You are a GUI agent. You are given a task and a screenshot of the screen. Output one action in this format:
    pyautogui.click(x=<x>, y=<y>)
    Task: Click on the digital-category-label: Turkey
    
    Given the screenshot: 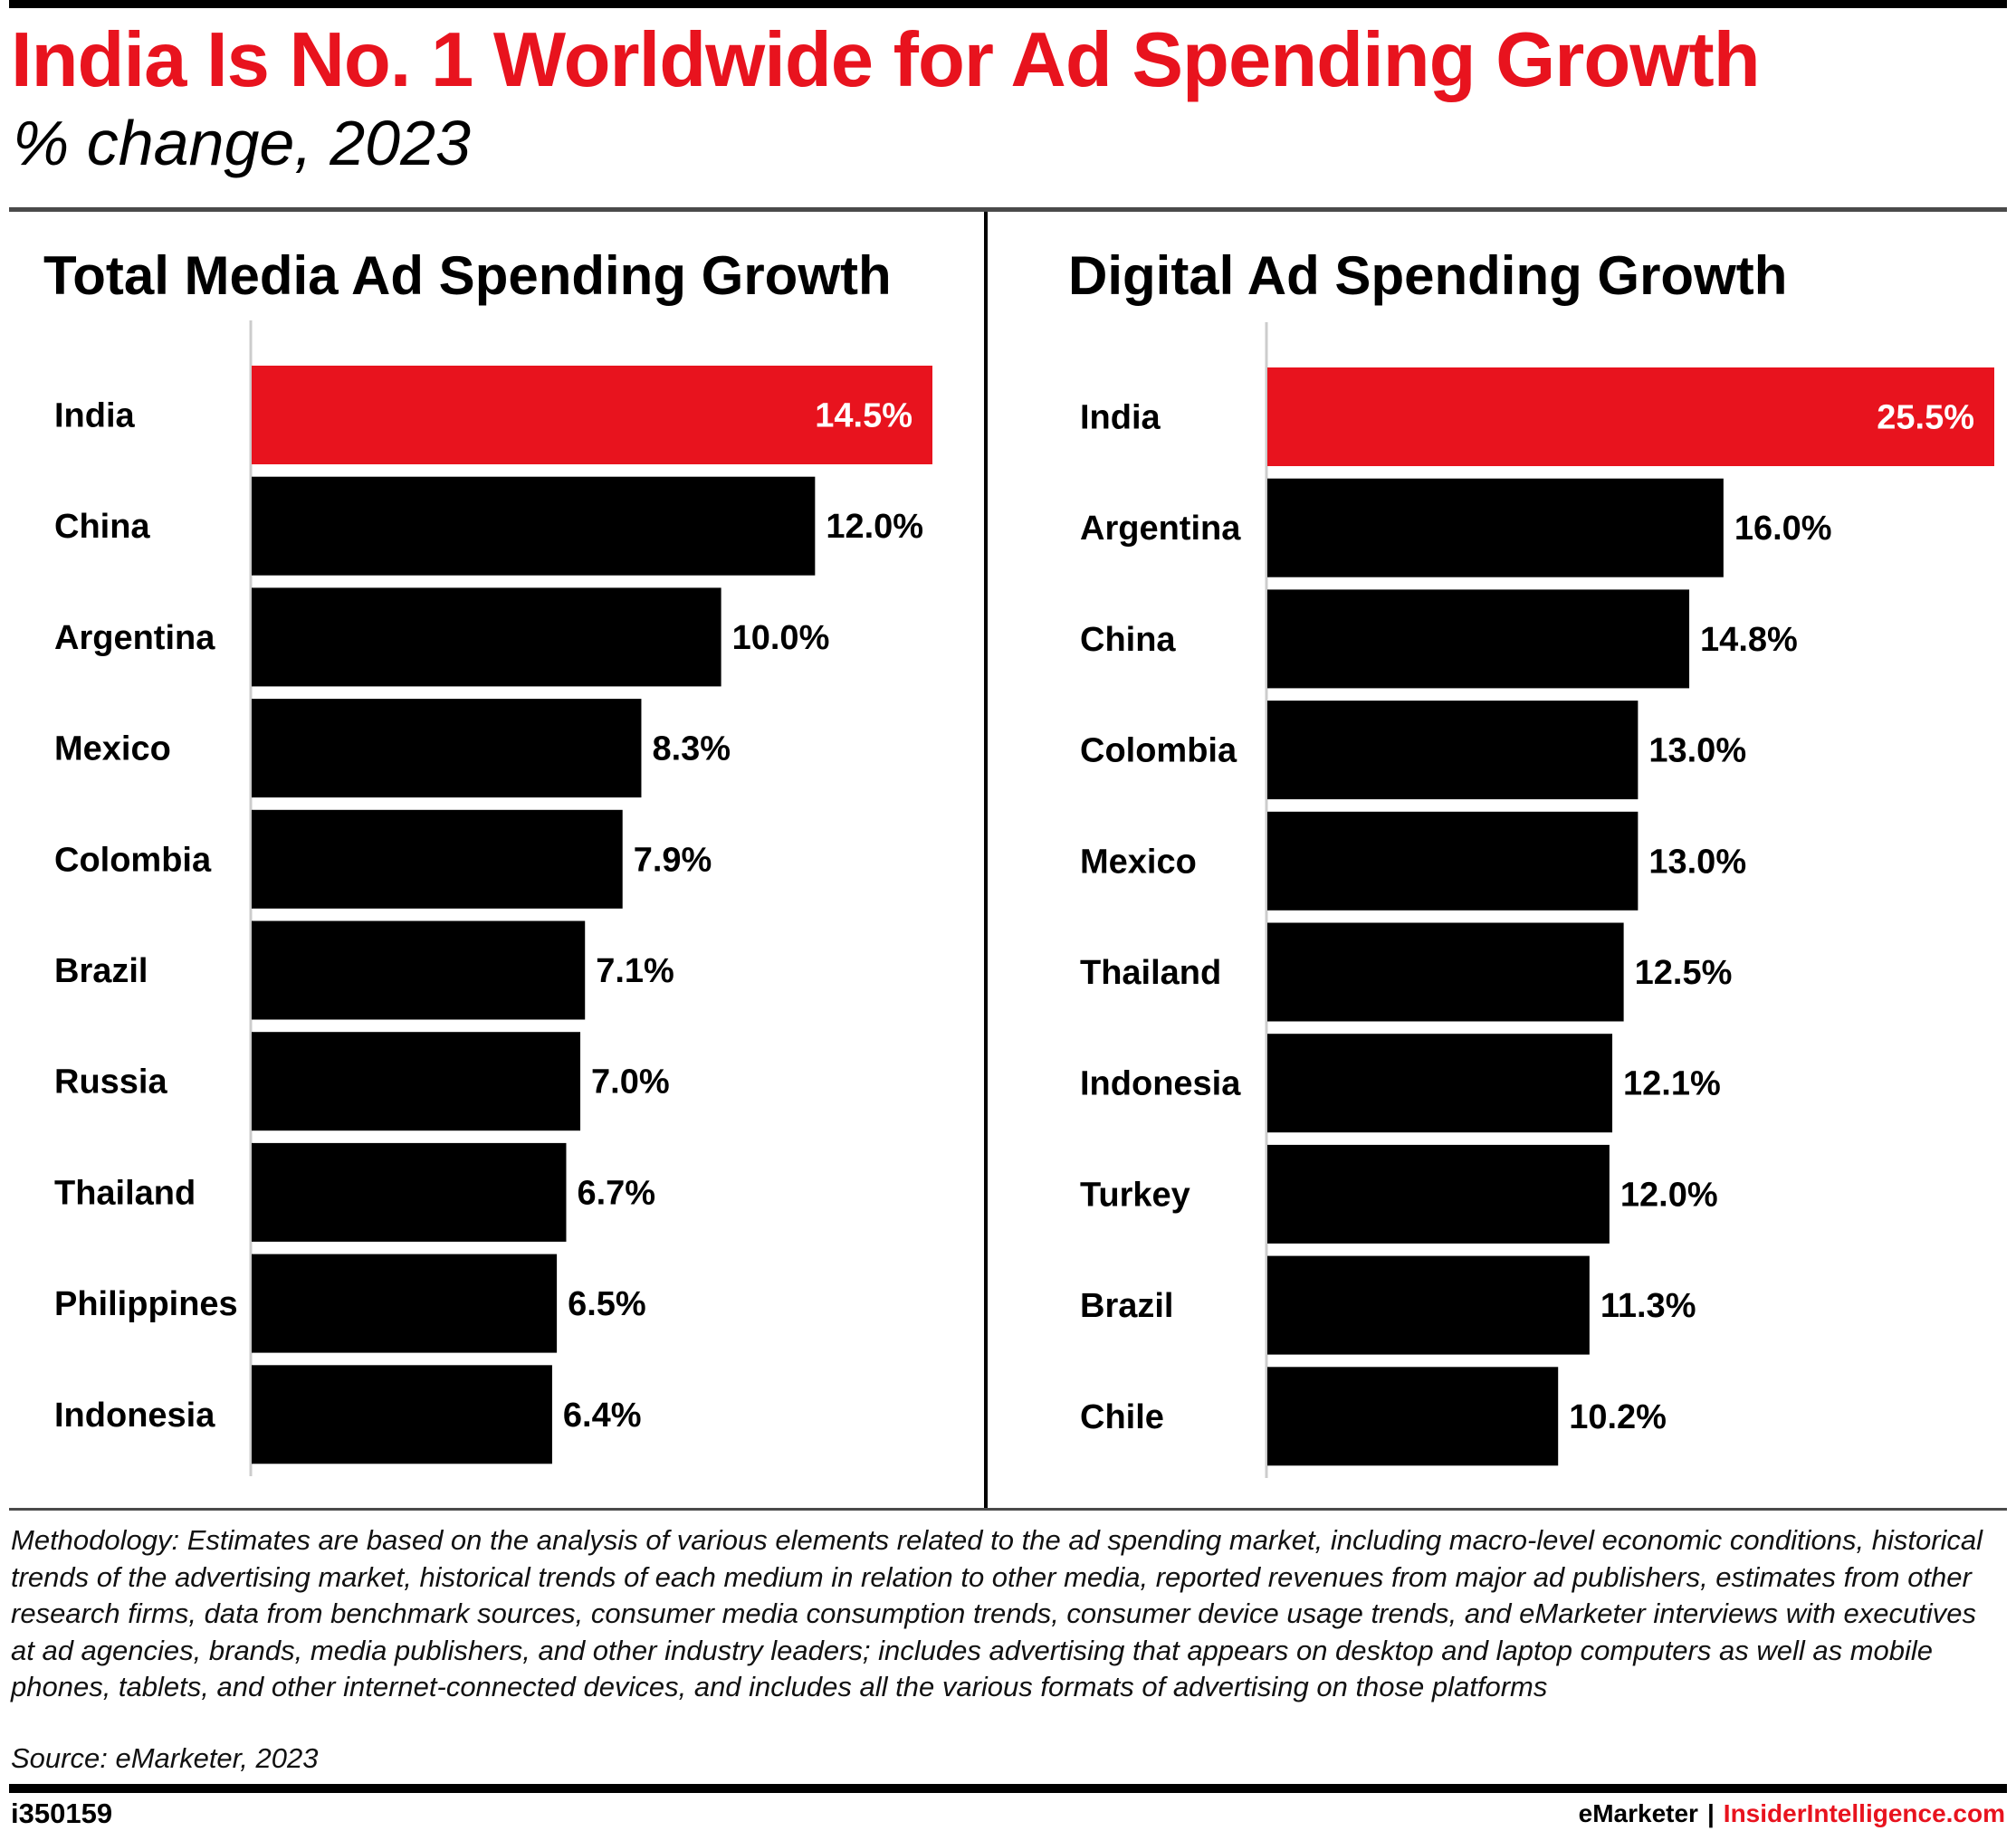 What is the action you would take?
    pyautogui.click(x=1135, y=1195)
    